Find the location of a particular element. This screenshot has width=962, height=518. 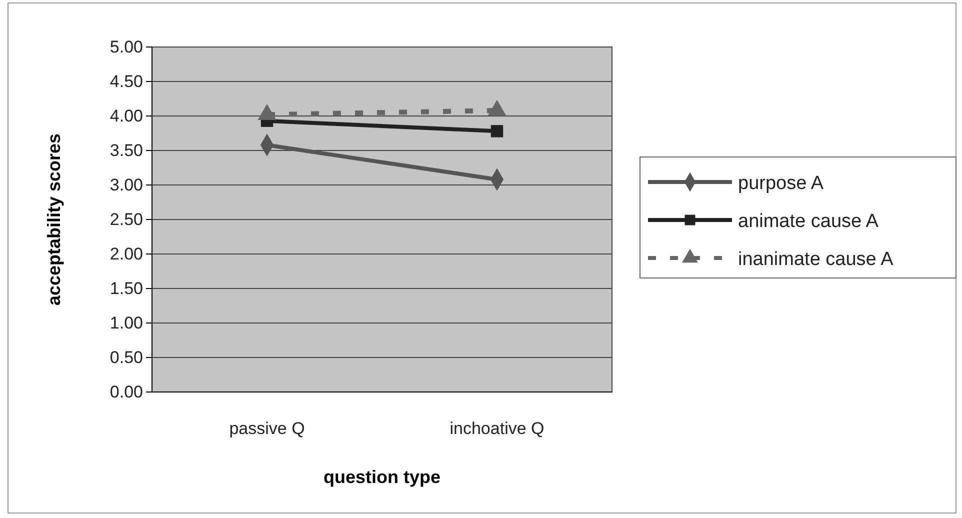

y-tick-label: 1.00 is located at coordinates (126, 322).